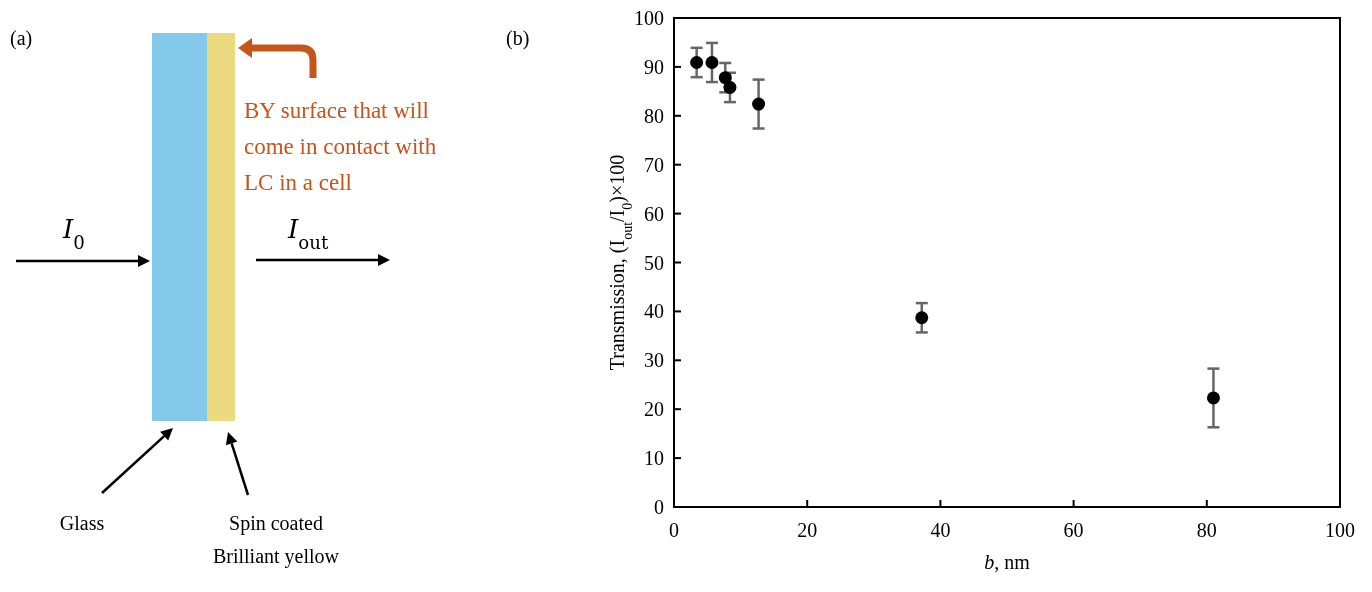 Image resolution: width=1372 pixels, height=592 pixels. Describe the element at coordinates (518, 38) in the screenshot. I see `chart-title: (b)` at that location.